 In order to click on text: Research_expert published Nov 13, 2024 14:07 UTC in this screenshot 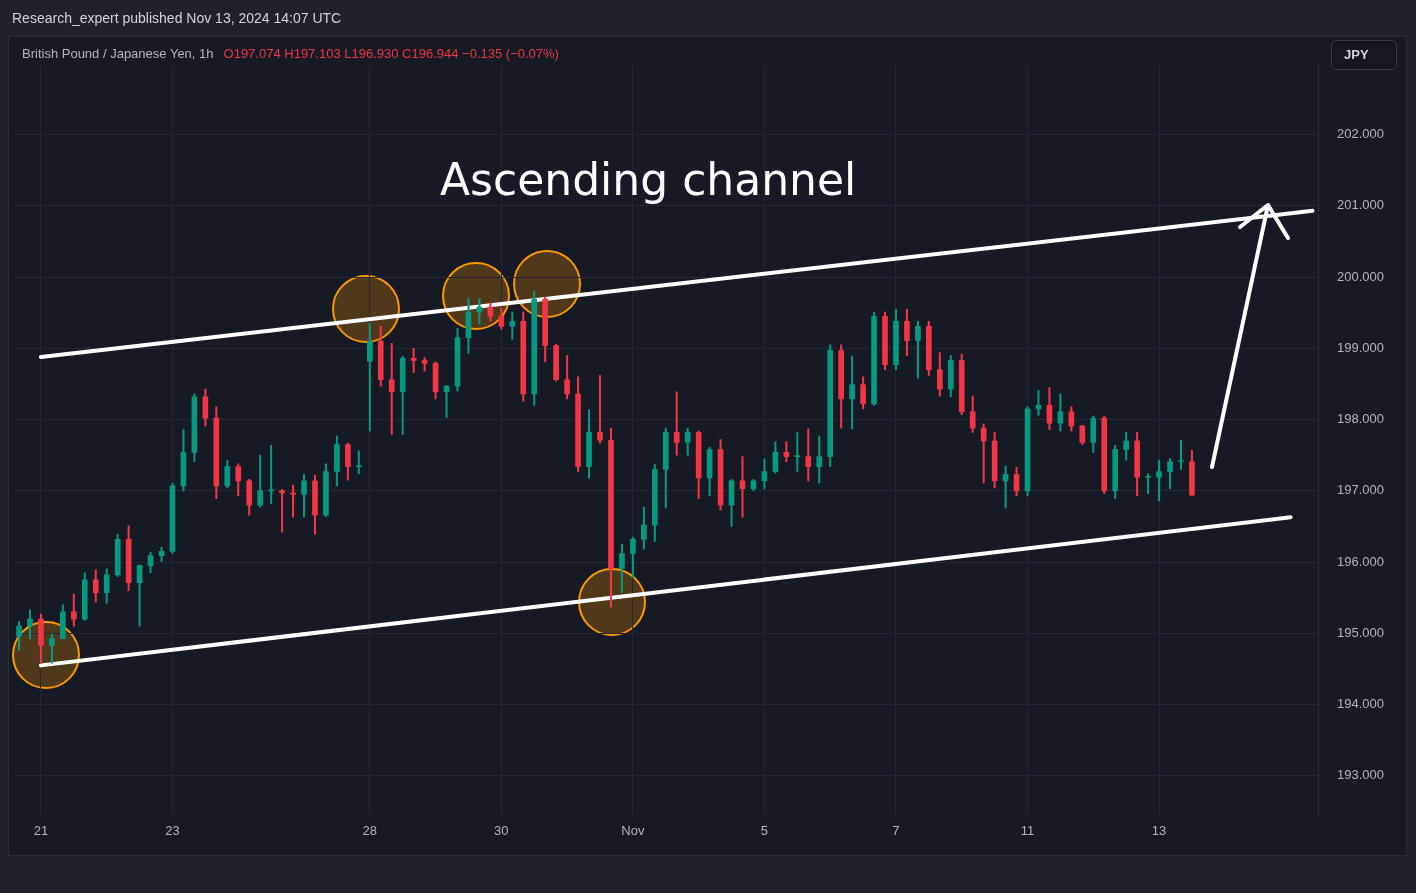, I will do `click(177, 18)`.